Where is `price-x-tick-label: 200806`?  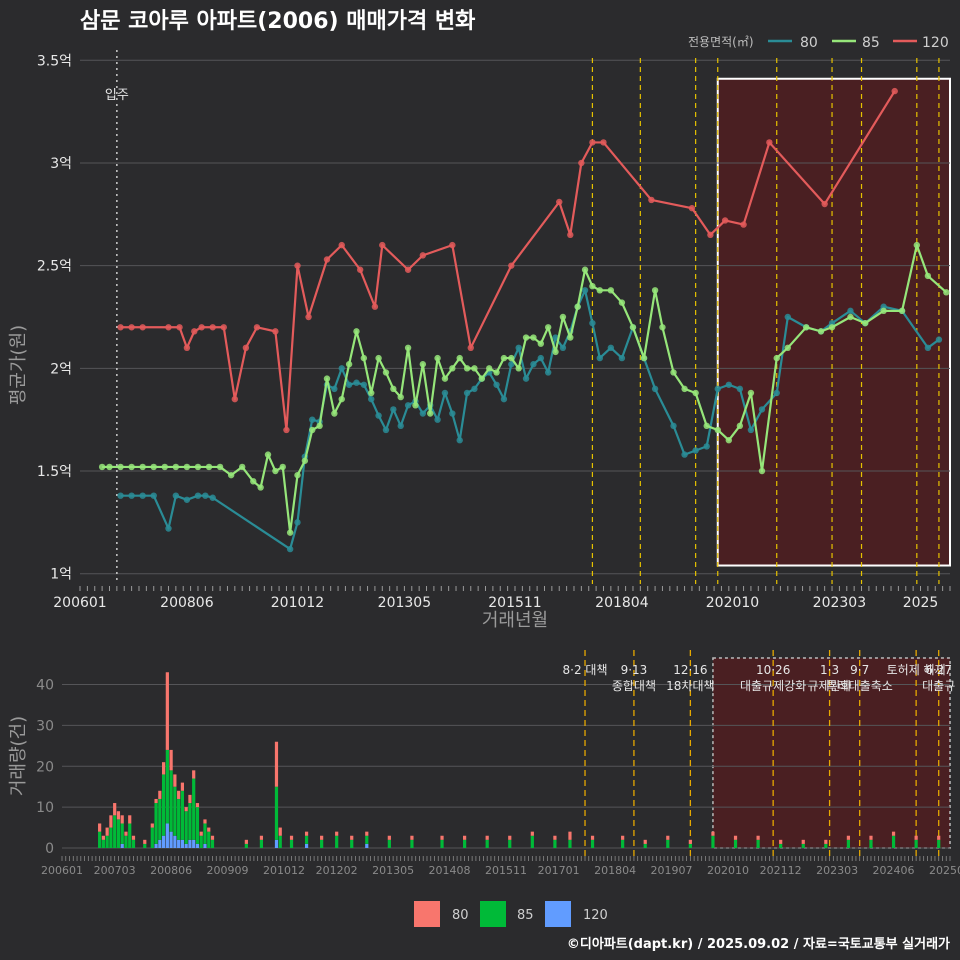 price-x-tick-label: 200806 is located at coordinates (187, 603).